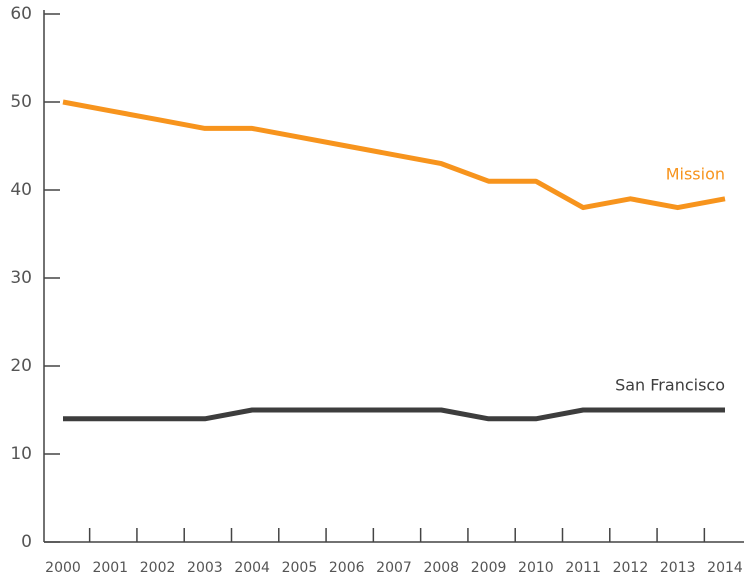  I want to click on y-tick-label: 0, so click(26, 542).